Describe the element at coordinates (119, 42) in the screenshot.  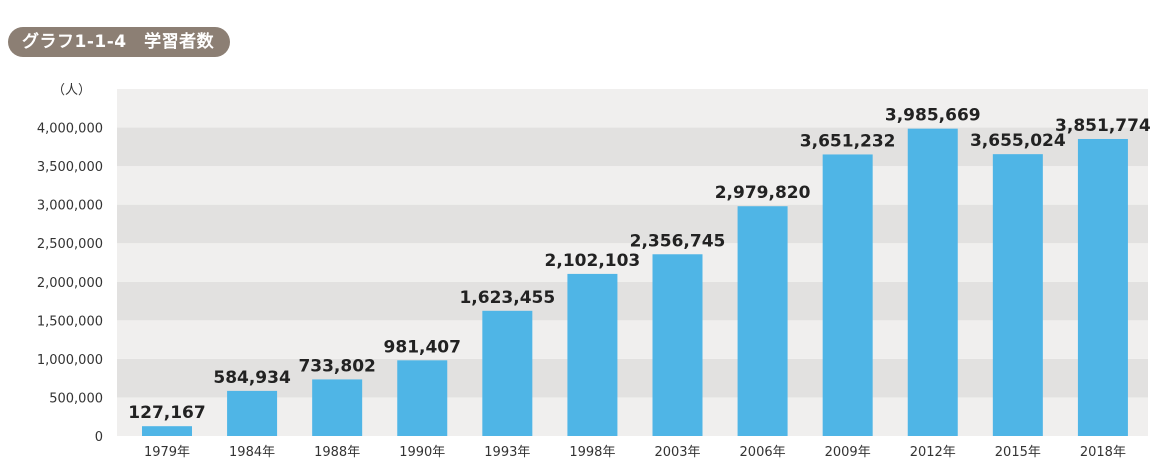
I see `chart-title: グラフ1-1-4 学習者数` at that location.